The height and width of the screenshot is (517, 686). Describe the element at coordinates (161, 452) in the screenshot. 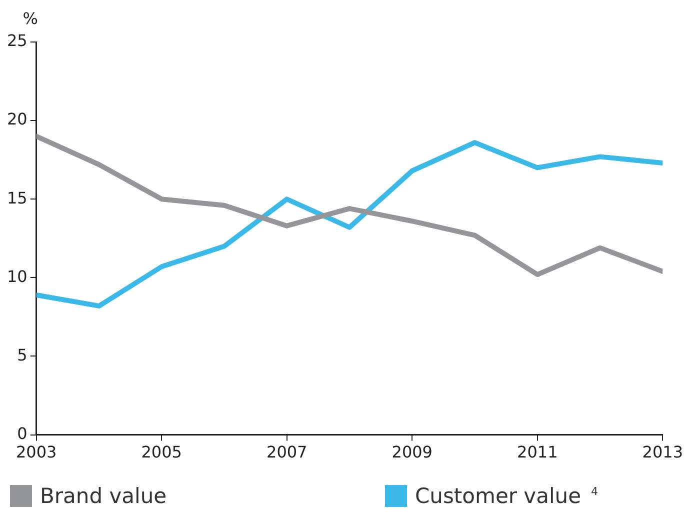

I see `x-tick-label: 2005` at that location.